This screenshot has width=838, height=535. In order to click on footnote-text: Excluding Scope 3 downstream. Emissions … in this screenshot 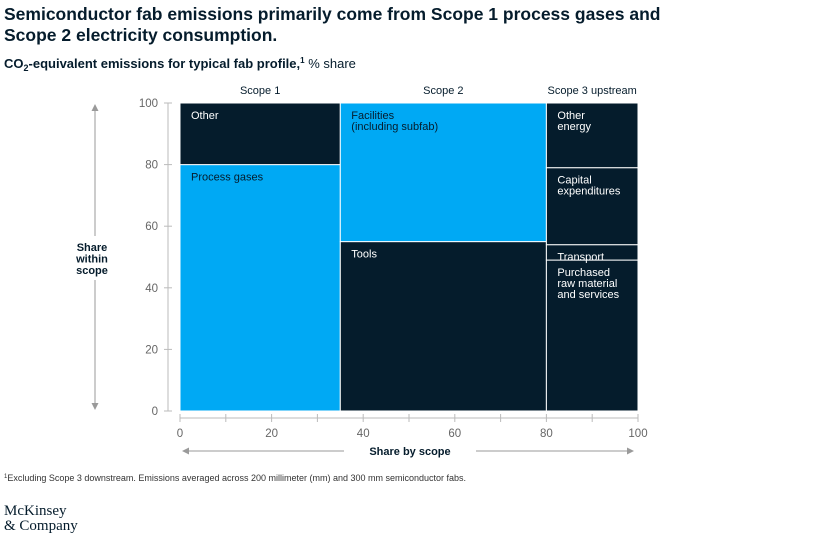, I will do `click(237, 478)`.